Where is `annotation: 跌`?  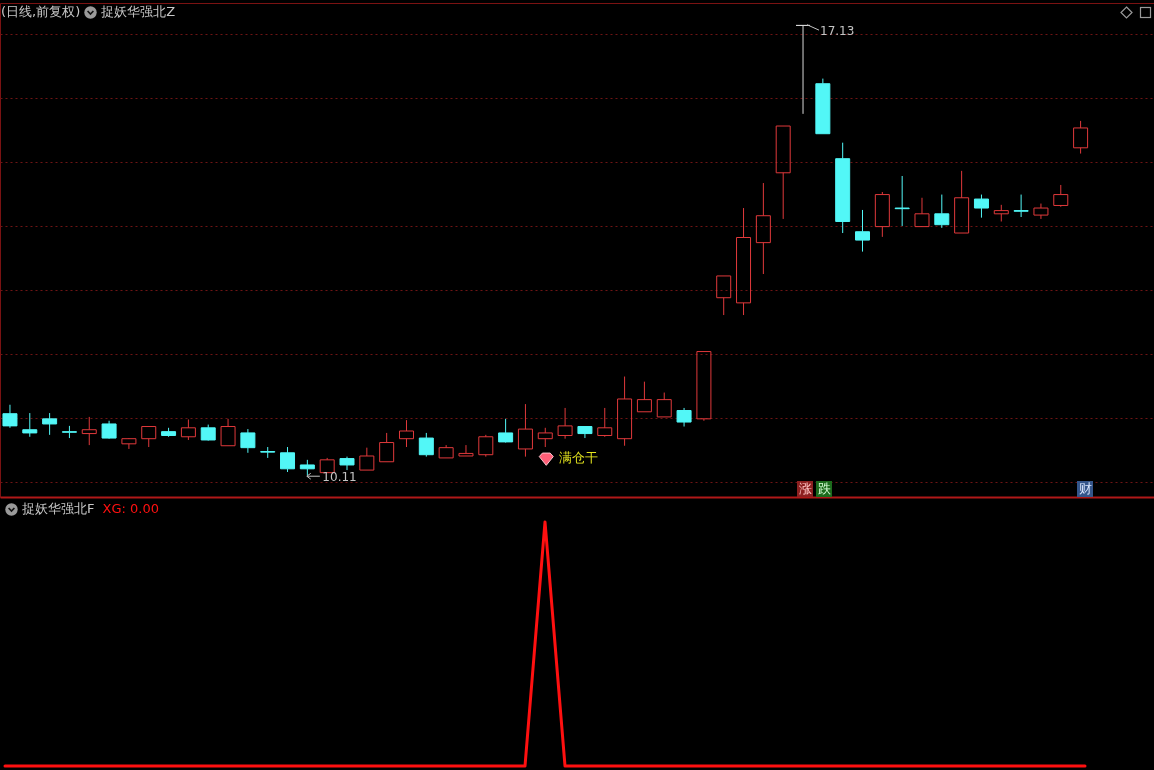
annotation: 跌 is located at coordinates (824, 489).